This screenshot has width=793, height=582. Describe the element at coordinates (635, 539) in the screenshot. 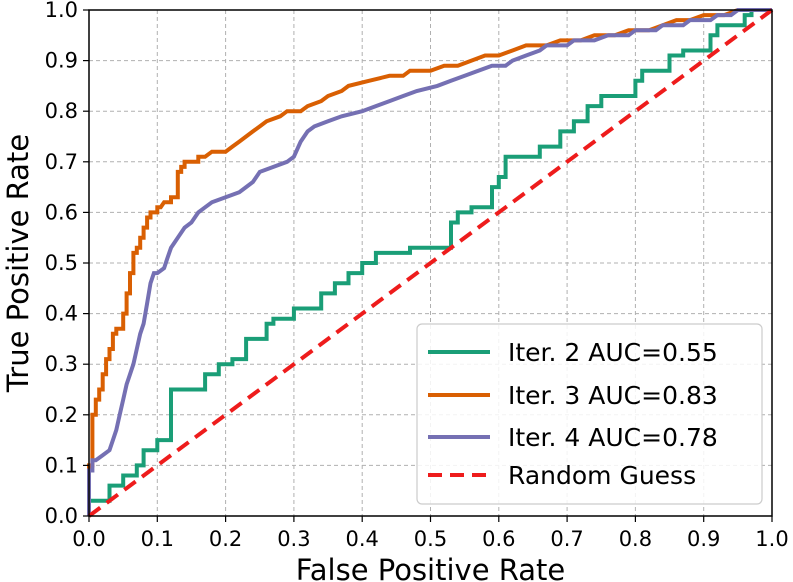

I see `x-tick-label: 0.8` at that location.